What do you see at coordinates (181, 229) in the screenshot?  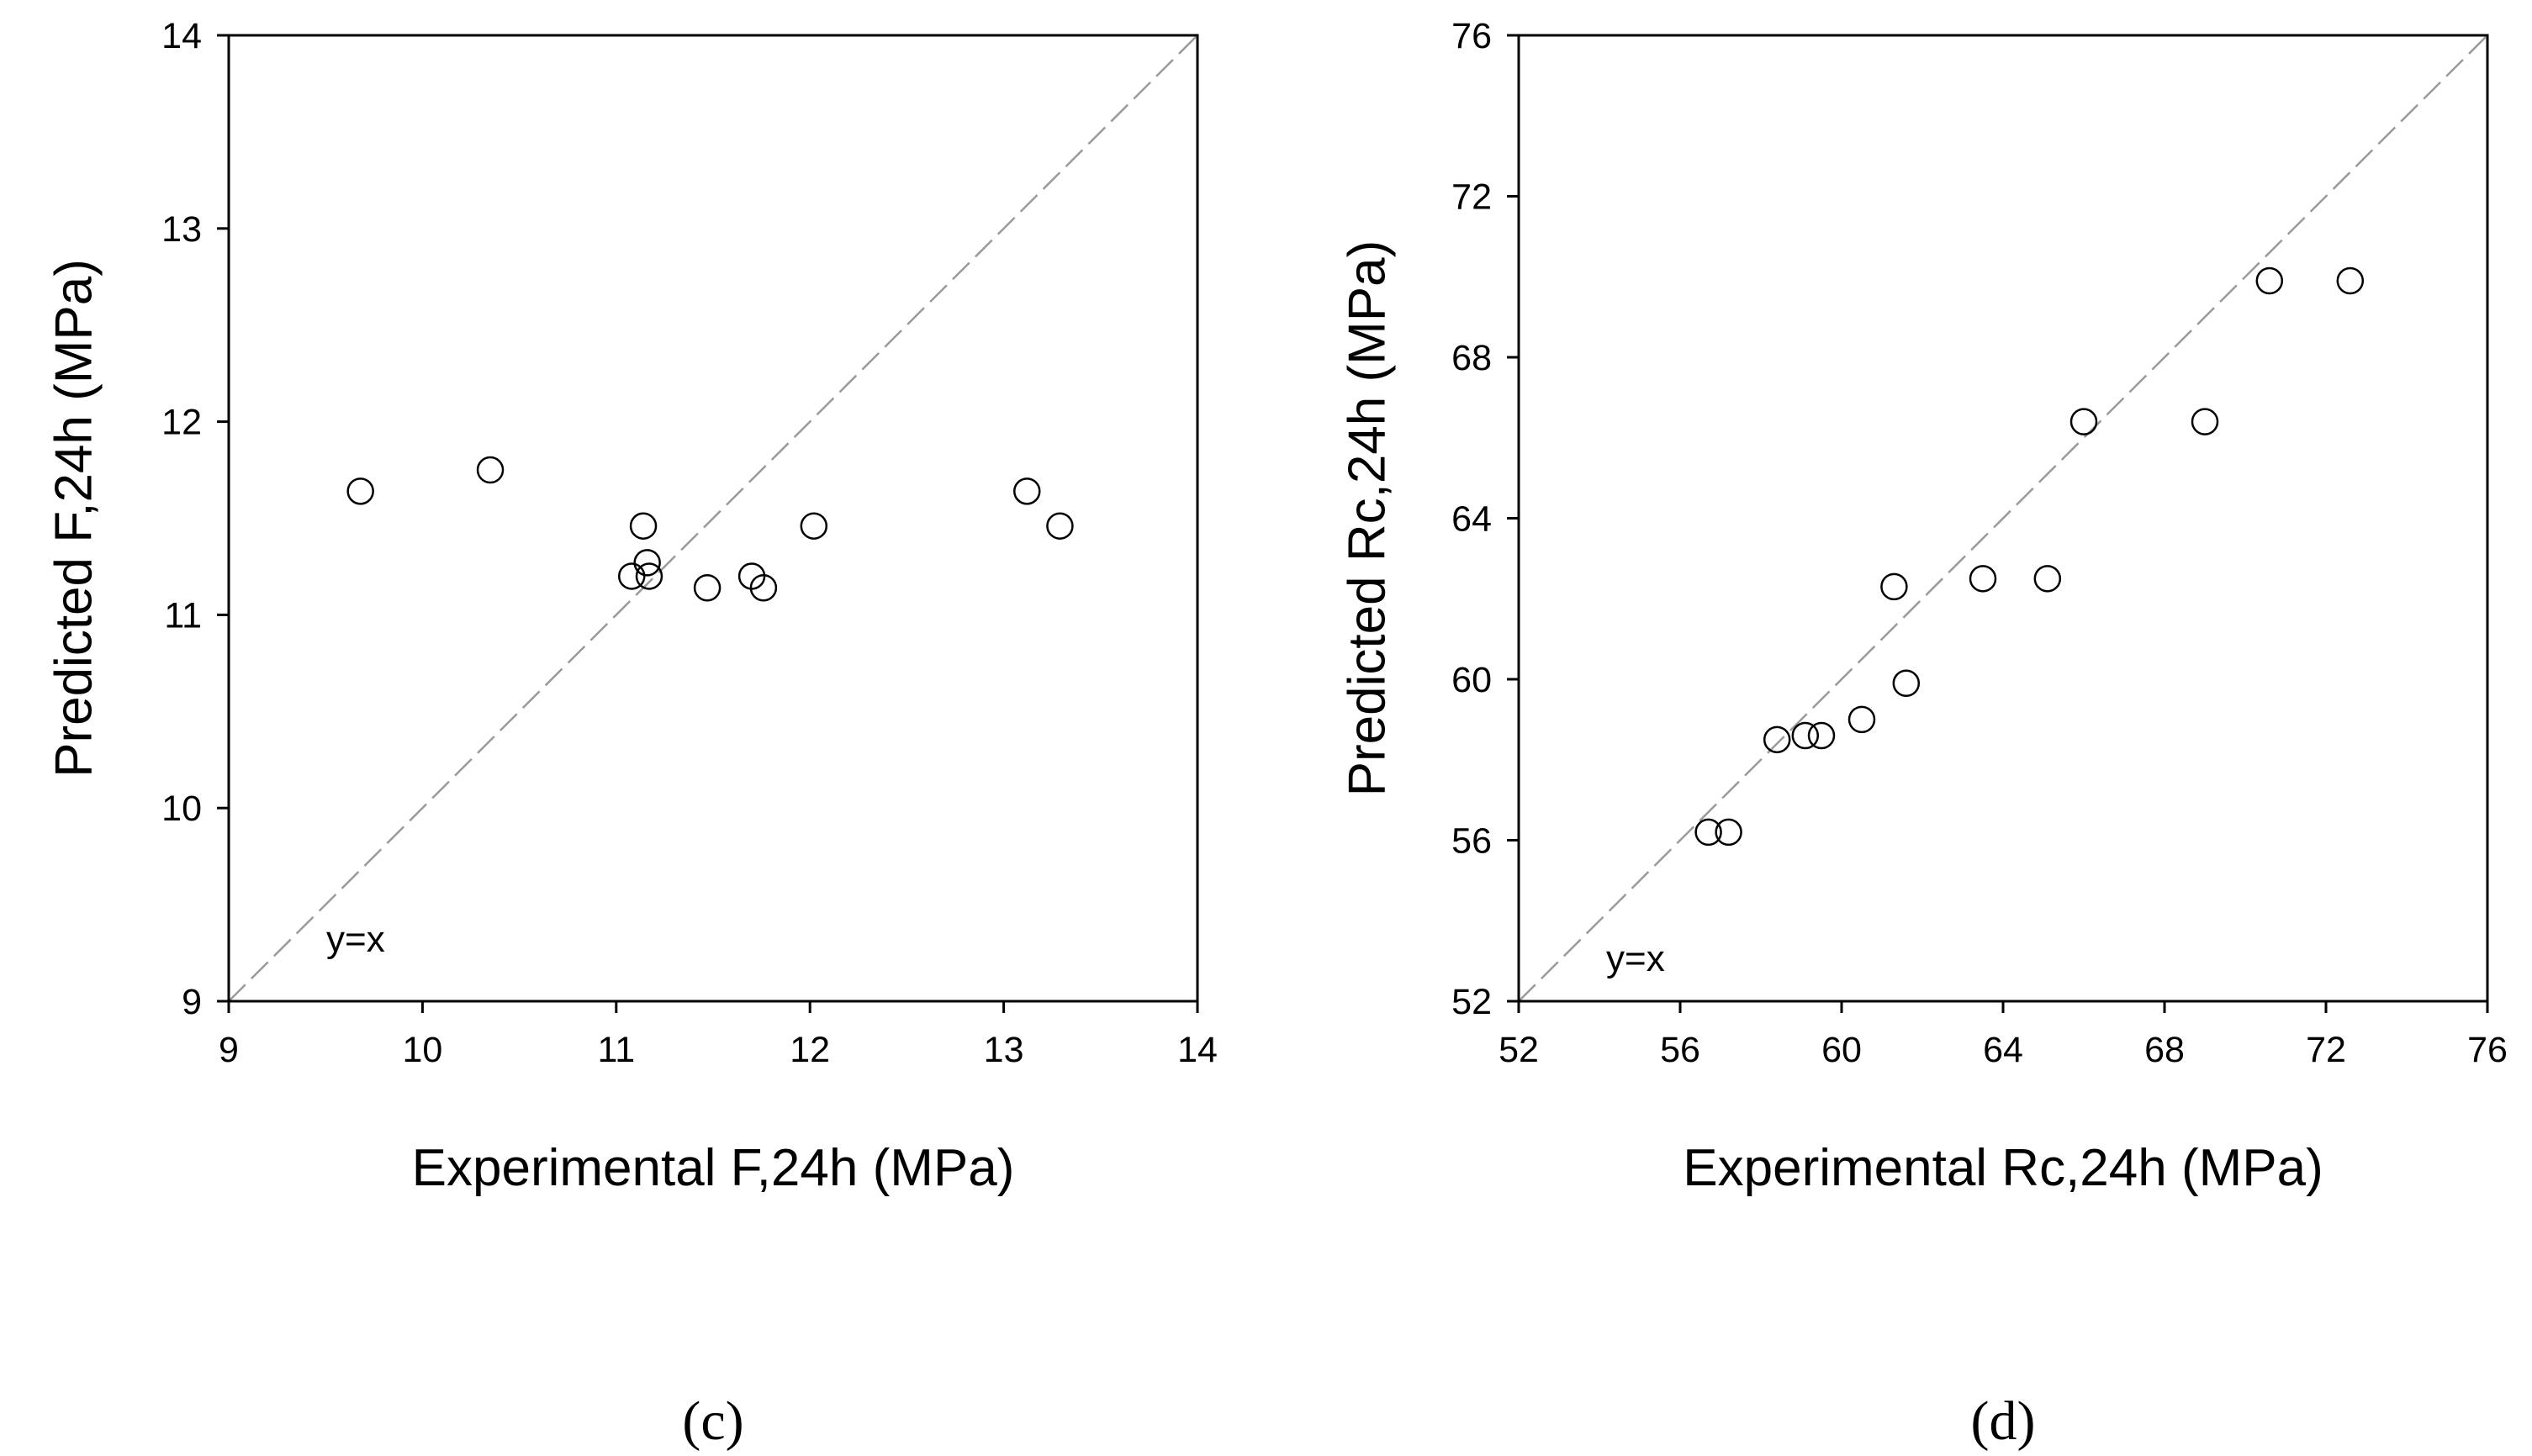 I see `y-tick-label: 13` at bounding box center [181, 229].